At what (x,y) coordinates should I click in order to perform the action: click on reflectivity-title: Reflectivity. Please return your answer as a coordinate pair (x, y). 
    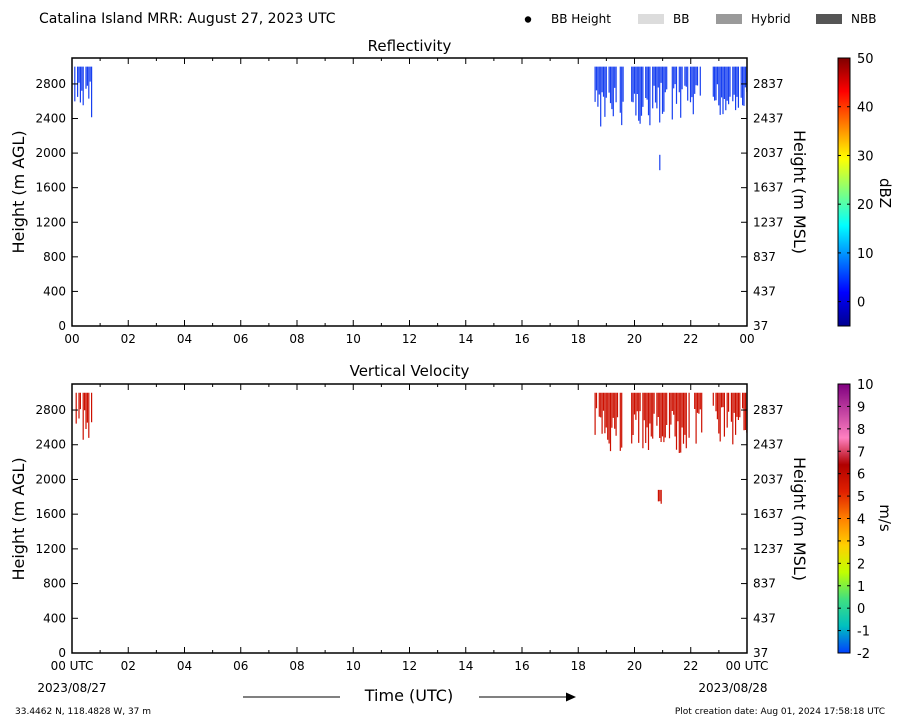
    Looking at the image, I should click on (410, 46).